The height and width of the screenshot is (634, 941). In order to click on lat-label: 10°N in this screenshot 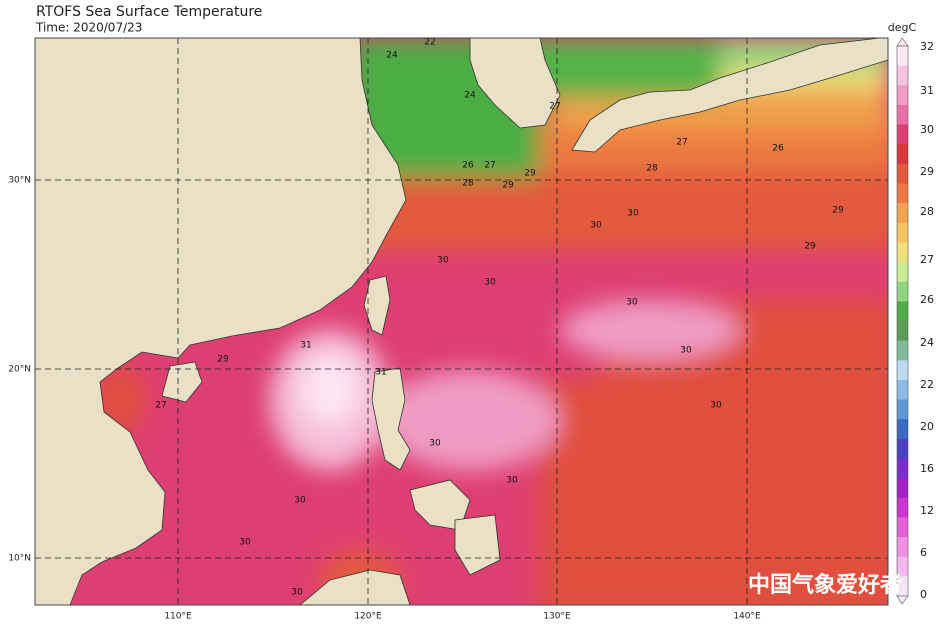, I will do `click(19, 559)`.